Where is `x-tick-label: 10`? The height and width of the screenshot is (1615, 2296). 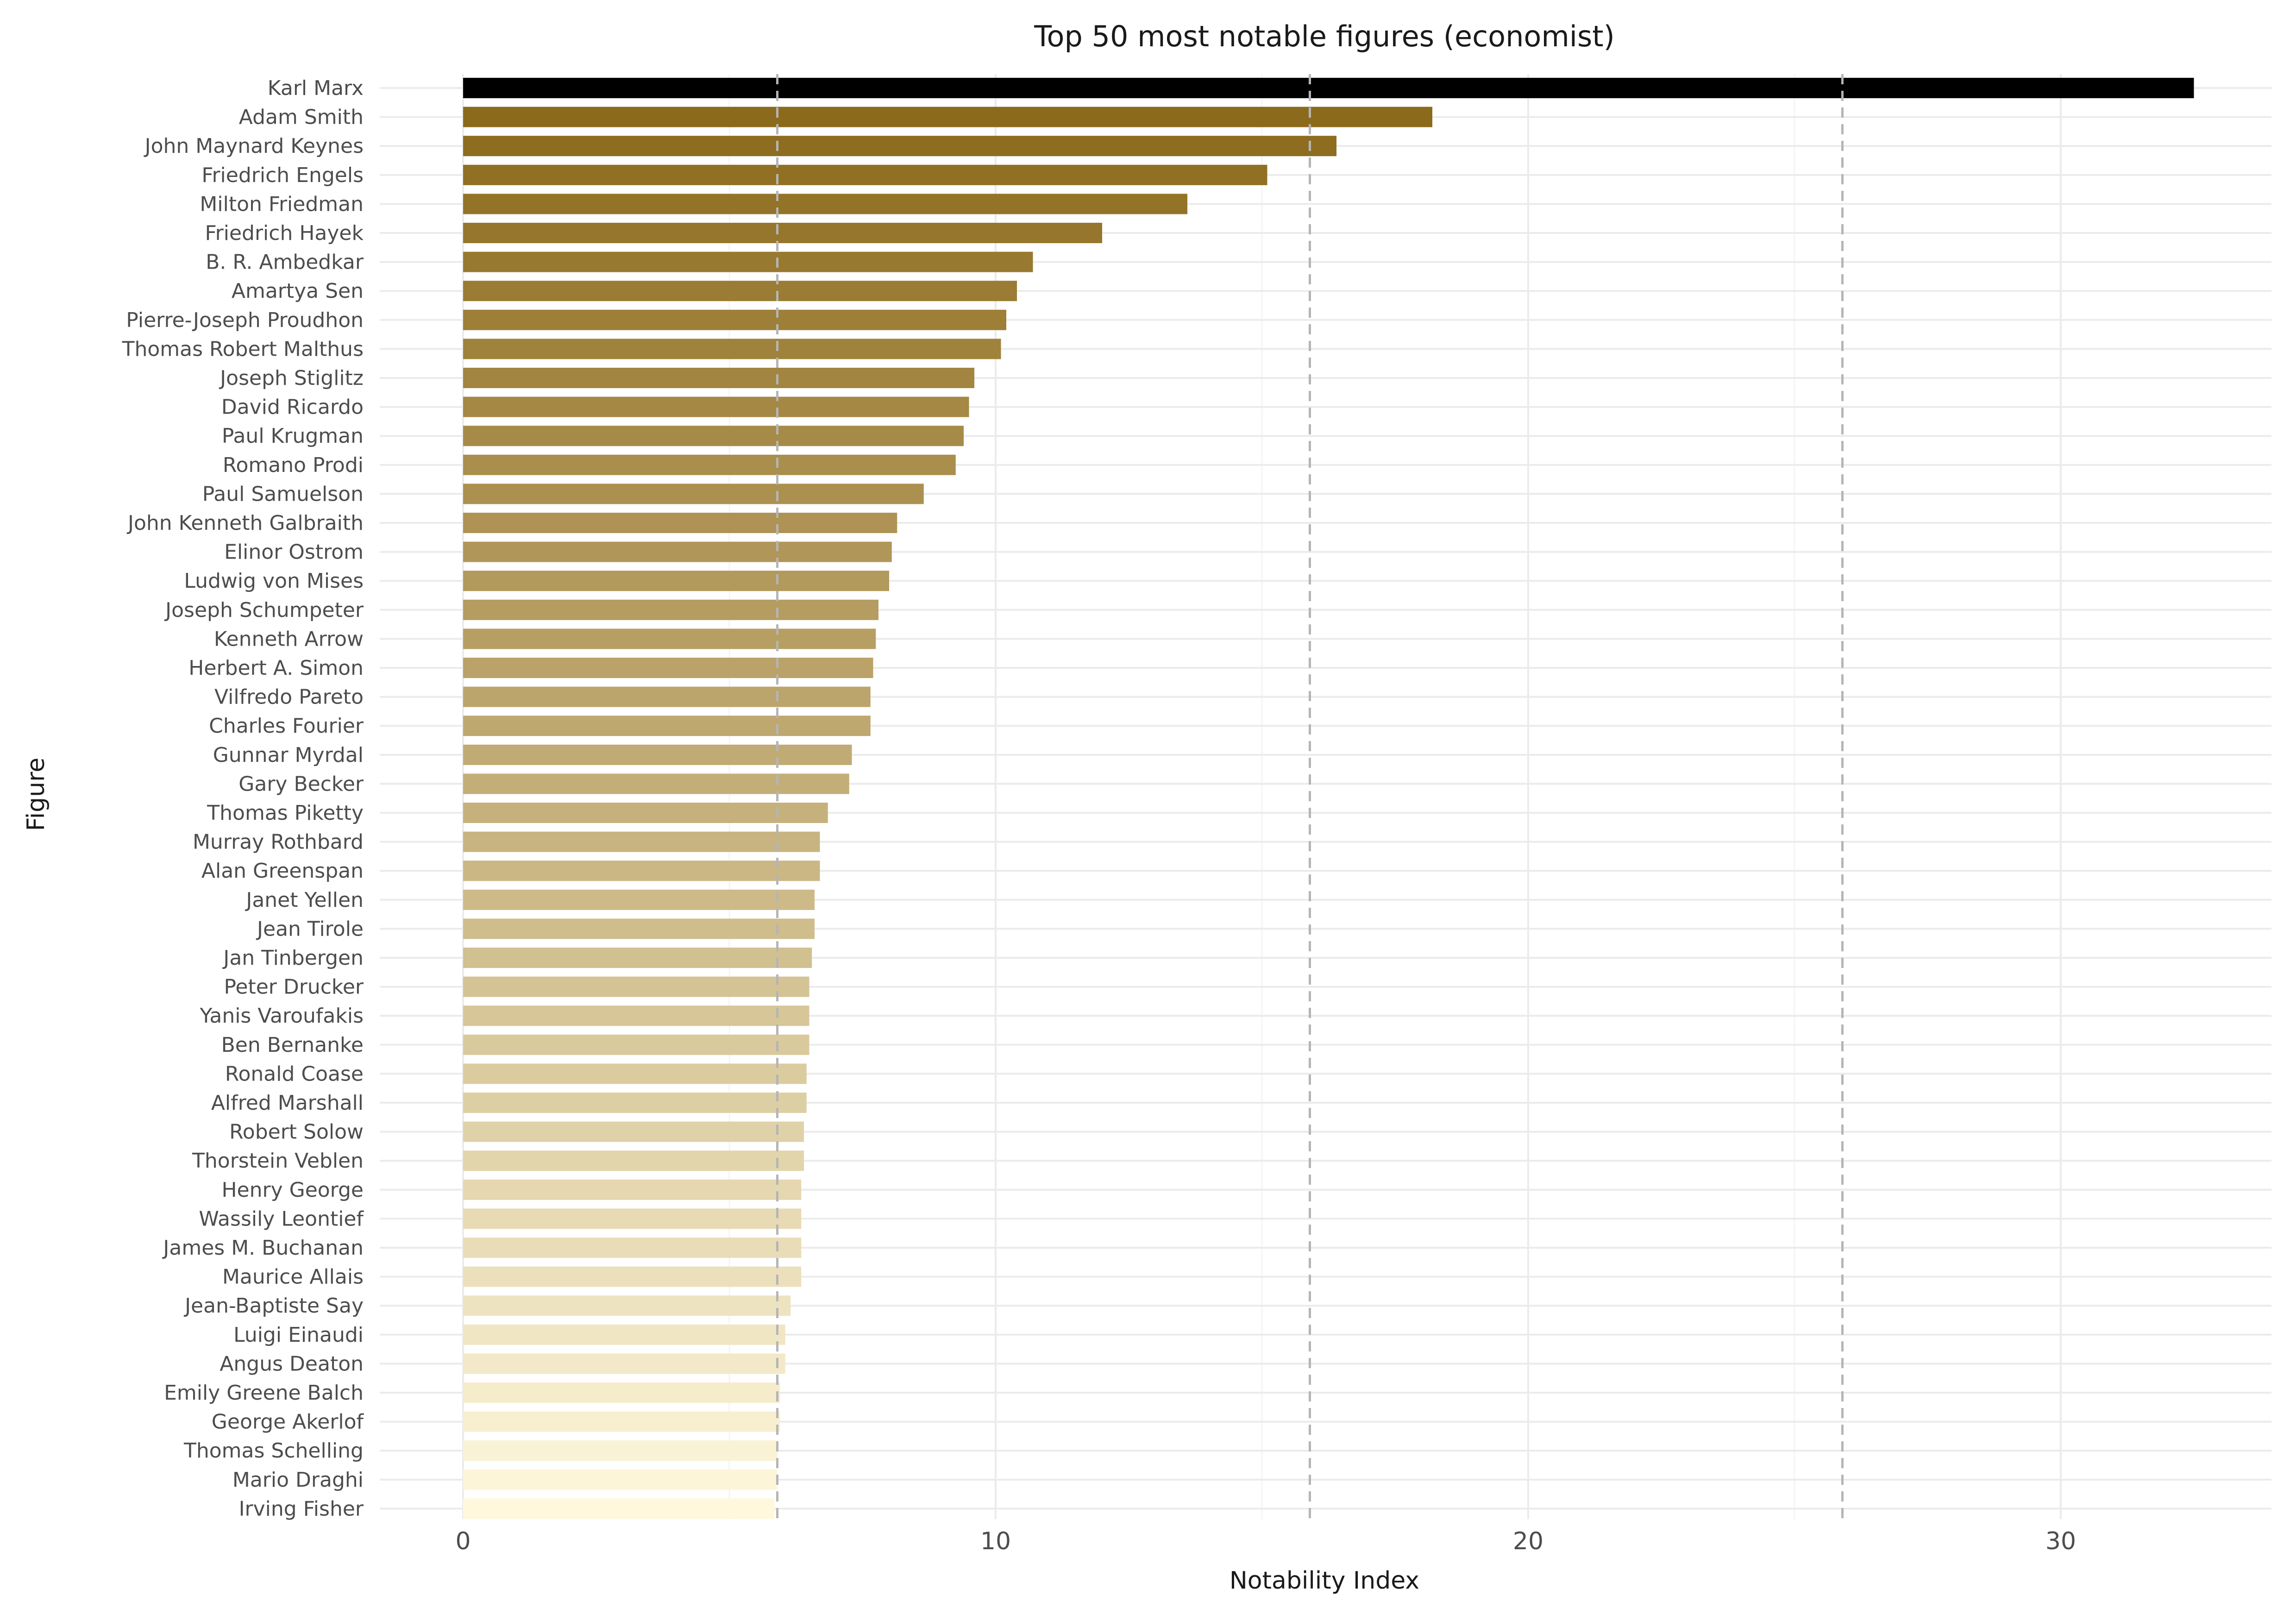 x-tick-label: 10 is located at coordinates (995, 1541).